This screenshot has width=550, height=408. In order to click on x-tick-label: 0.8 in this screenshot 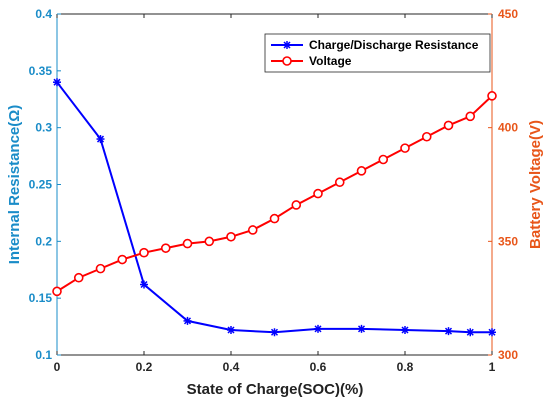, I will do `click(405, 367)`.